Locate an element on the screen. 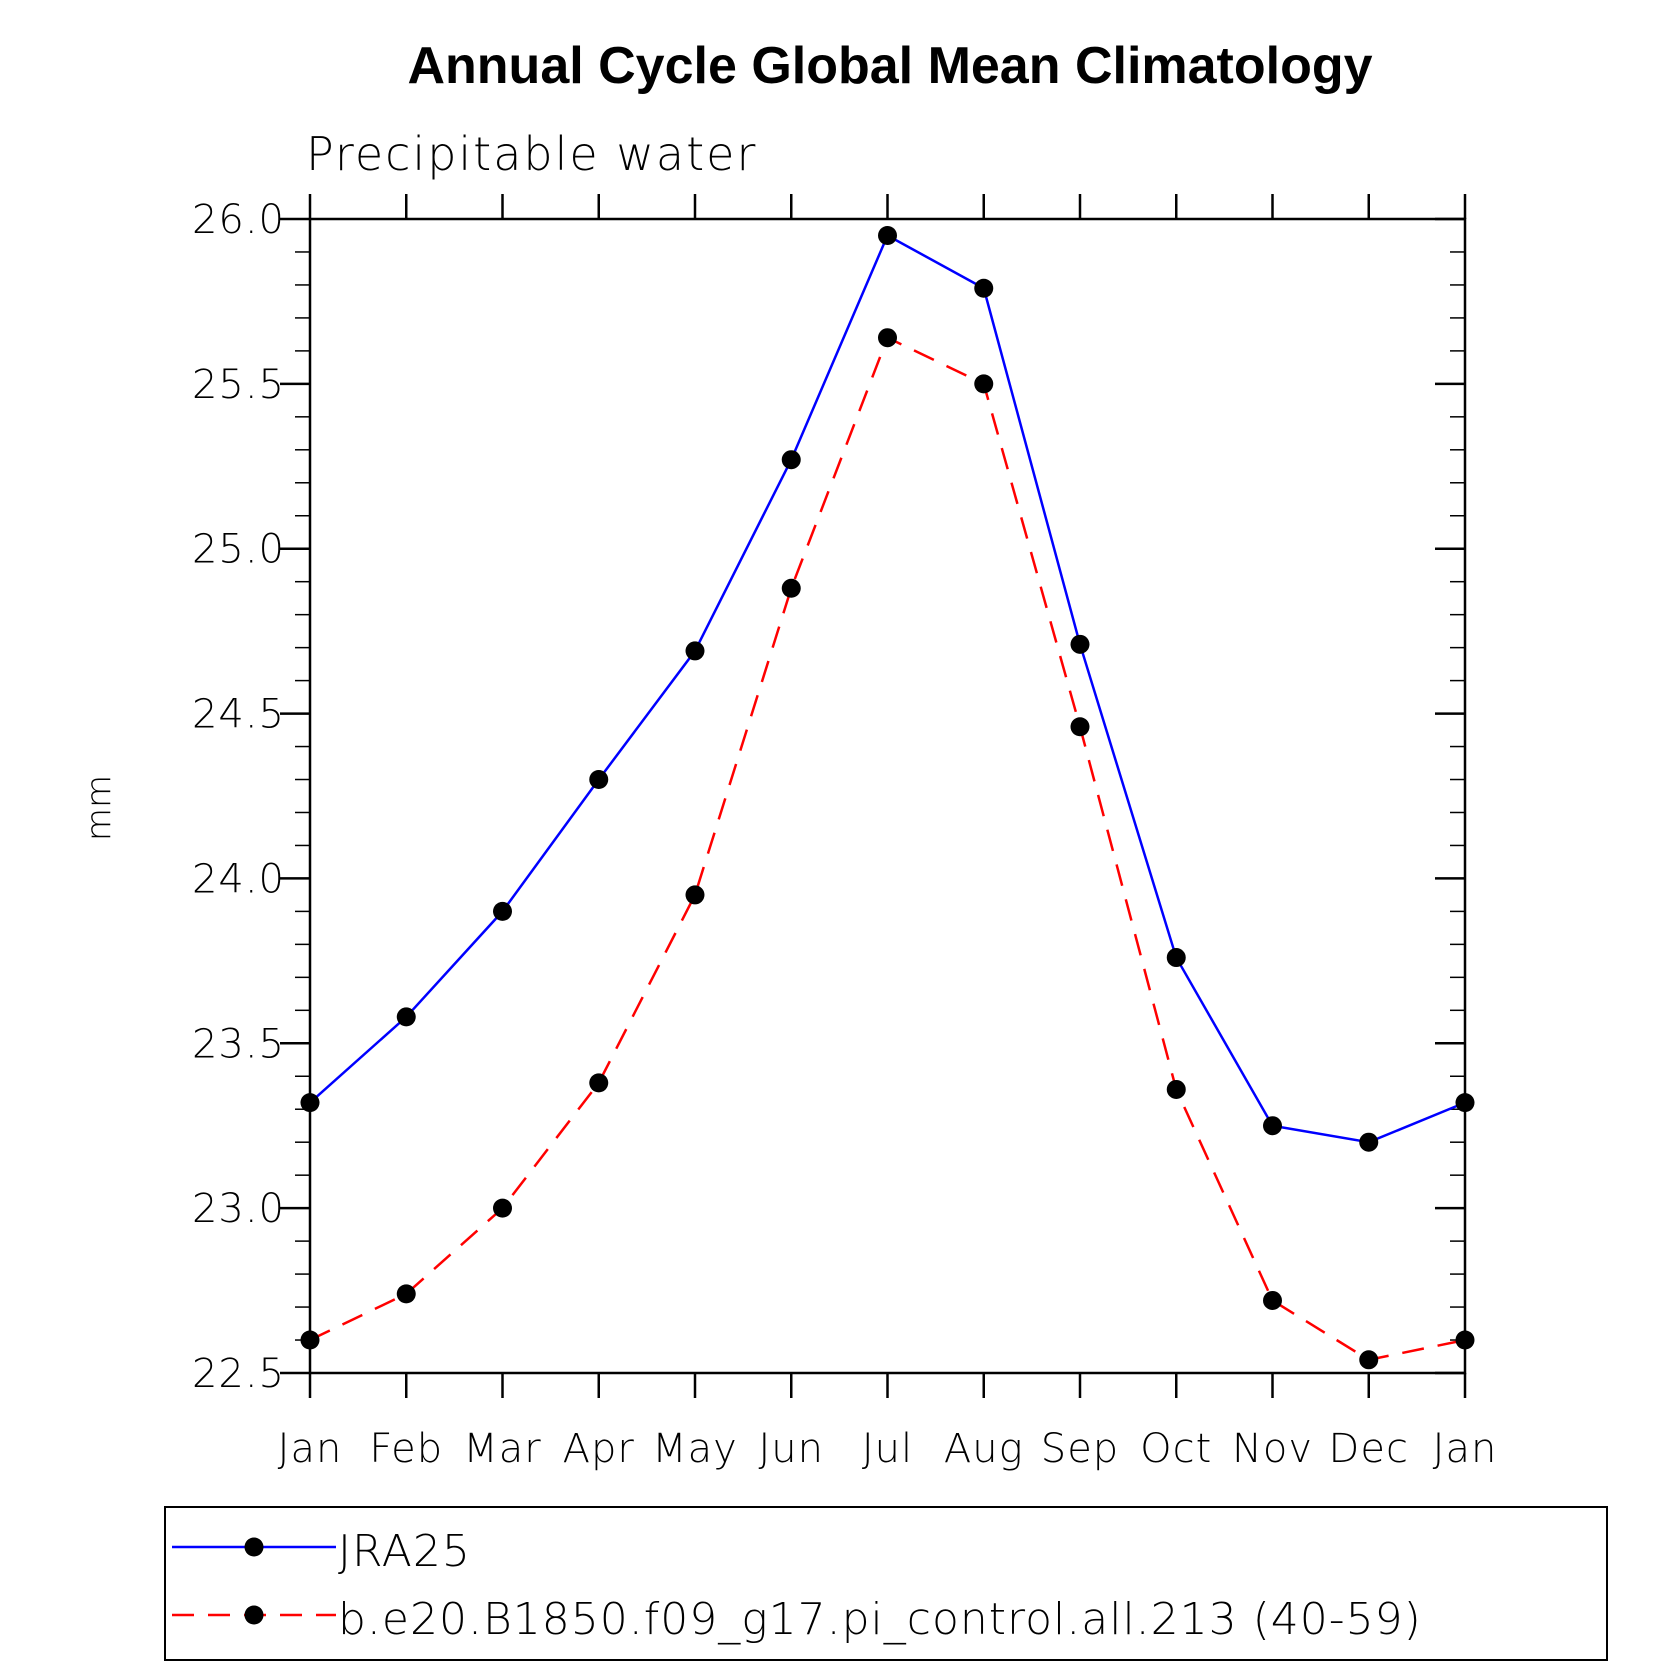 This screenshot has width=1680, height=1680. y-tick-label: 25.5 is located at coordinates (238, 385).